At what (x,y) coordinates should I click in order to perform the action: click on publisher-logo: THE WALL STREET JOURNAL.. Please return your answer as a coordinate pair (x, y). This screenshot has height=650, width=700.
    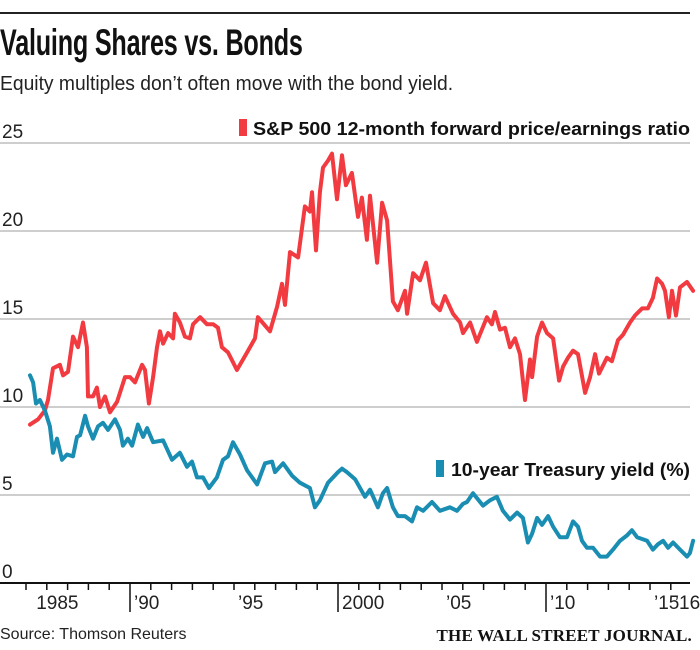
    Looking at the image, I should click on (564, 635).